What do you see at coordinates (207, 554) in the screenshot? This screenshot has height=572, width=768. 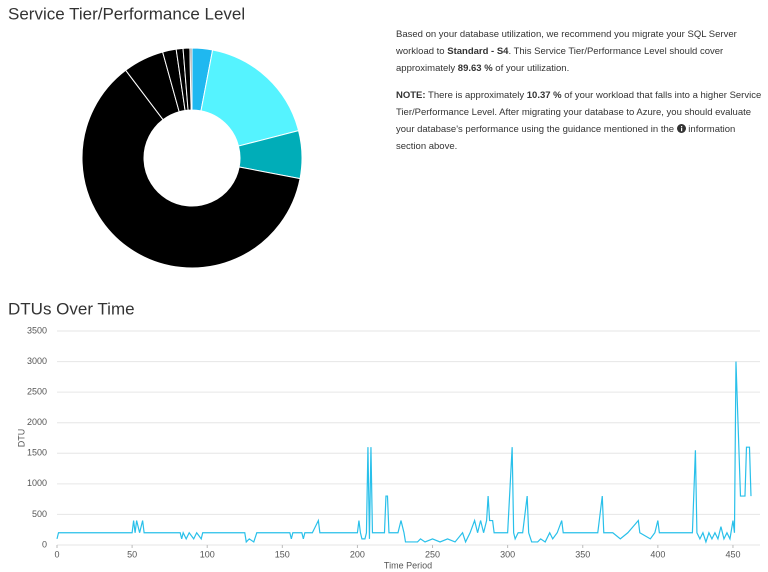 I see `x-tick-label: 100` at bounding box center [207, 554].